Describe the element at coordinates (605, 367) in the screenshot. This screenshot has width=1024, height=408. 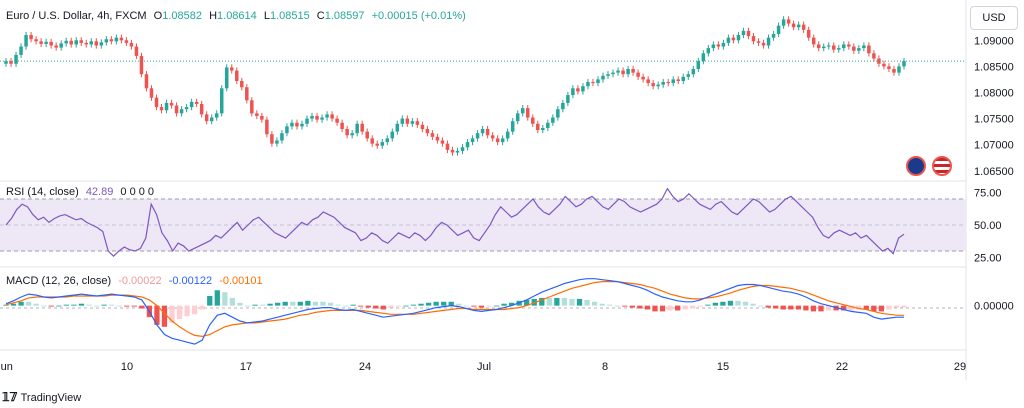
I see `time-tick-label: 8` at that location.